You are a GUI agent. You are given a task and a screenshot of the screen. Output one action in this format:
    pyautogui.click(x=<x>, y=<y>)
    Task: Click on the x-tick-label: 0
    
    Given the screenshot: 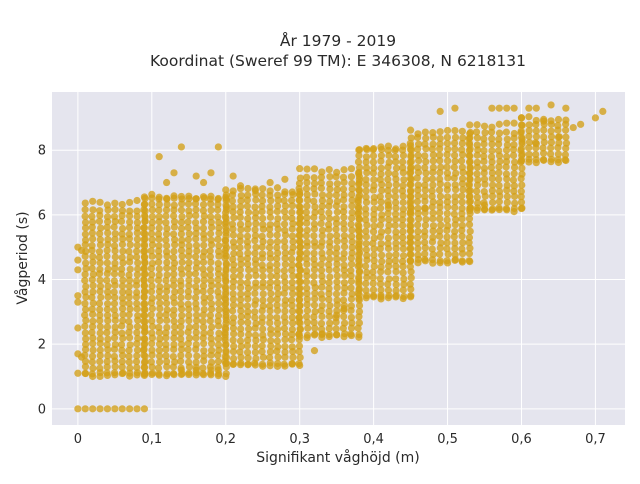 What is the action you would take?
    pyautogui.click(x=78, y=439)
    